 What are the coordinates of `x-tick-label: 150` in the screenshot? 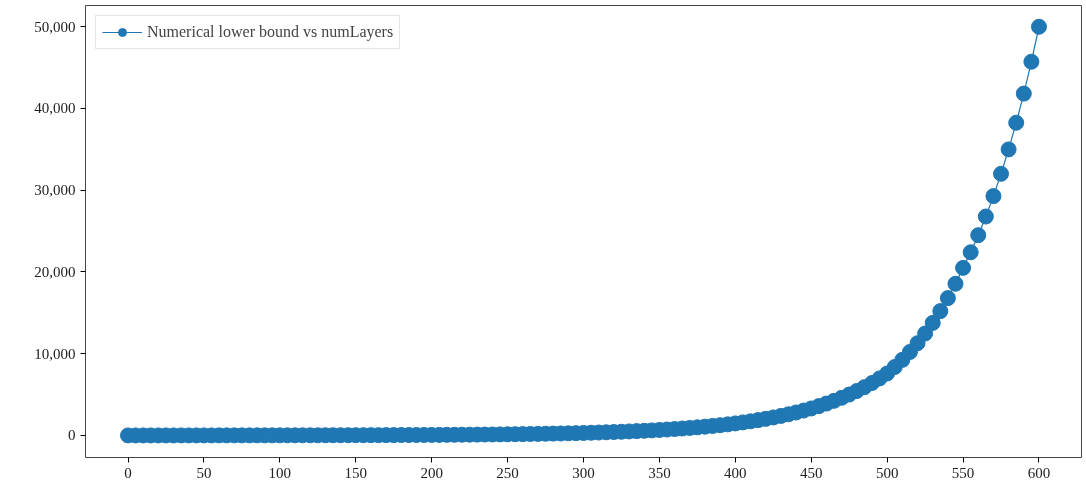 It's located at (356, 472).